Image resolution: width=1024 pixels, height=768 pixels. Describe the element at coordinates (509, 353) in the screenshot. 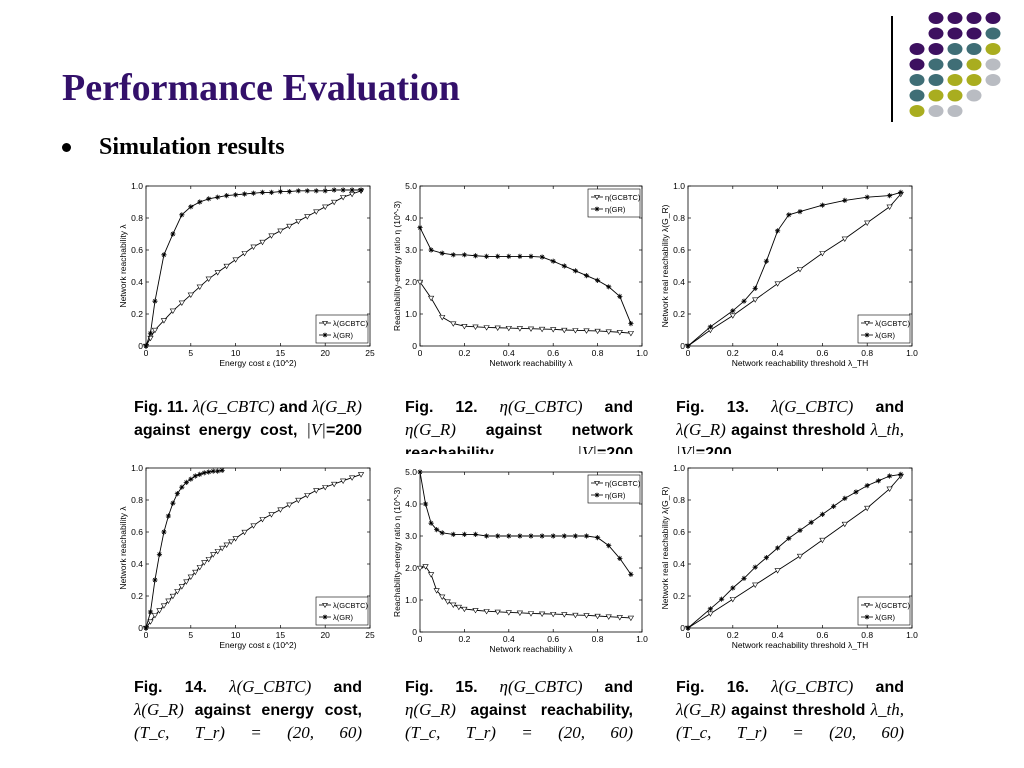

I see `x-tick-label: 0.4` at that location.